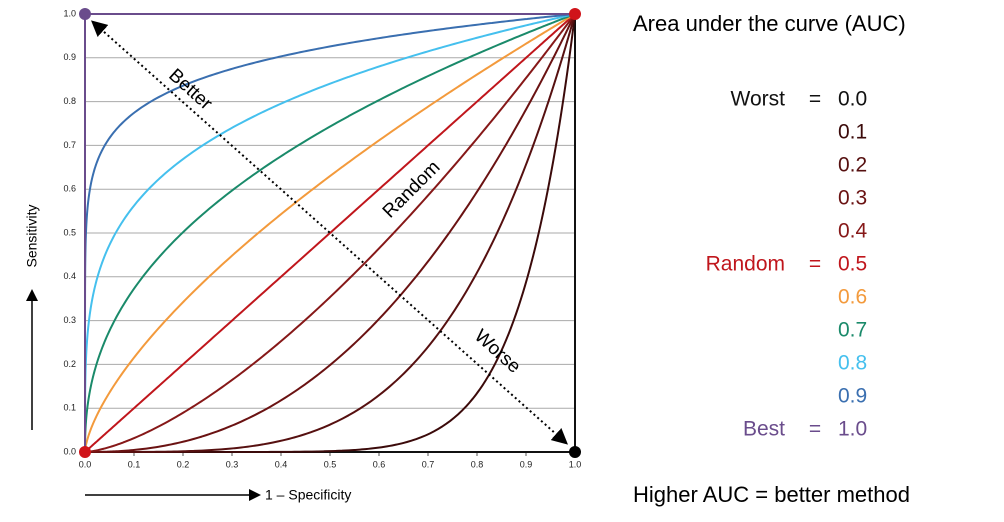  I want to click on y-tick-label: 0.3, so click(69, 320).